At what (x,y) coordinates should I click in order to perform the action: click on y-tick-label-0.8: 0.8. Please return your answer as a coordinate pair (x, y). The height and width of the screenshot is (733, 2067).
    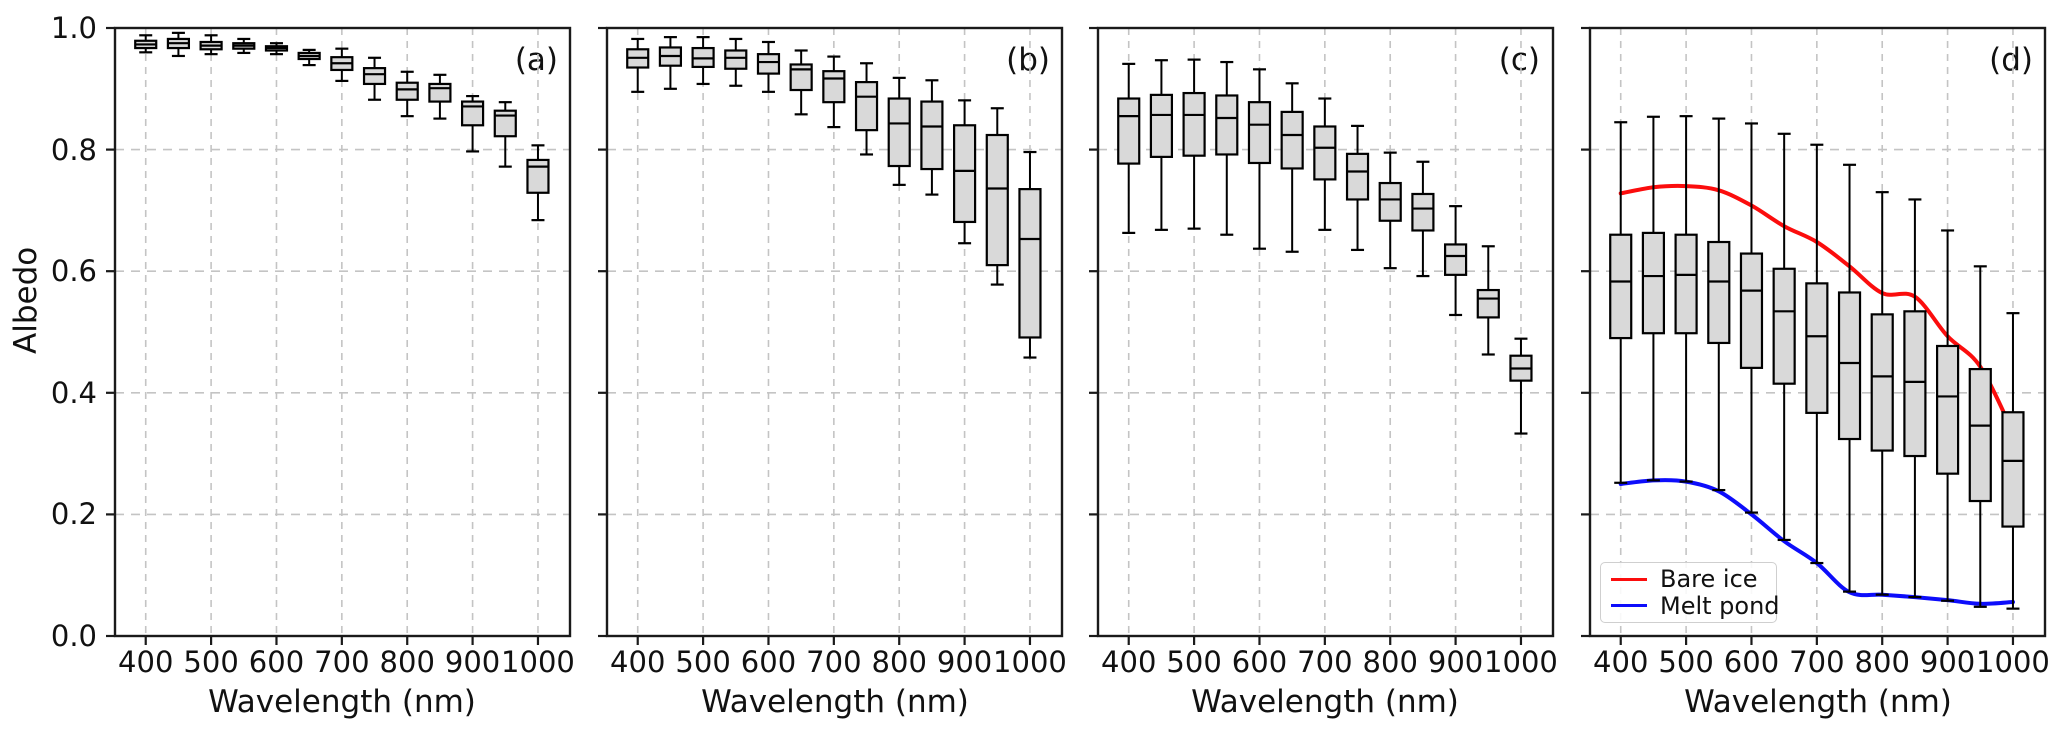
    Looking at the image, I should click on (73, 149).